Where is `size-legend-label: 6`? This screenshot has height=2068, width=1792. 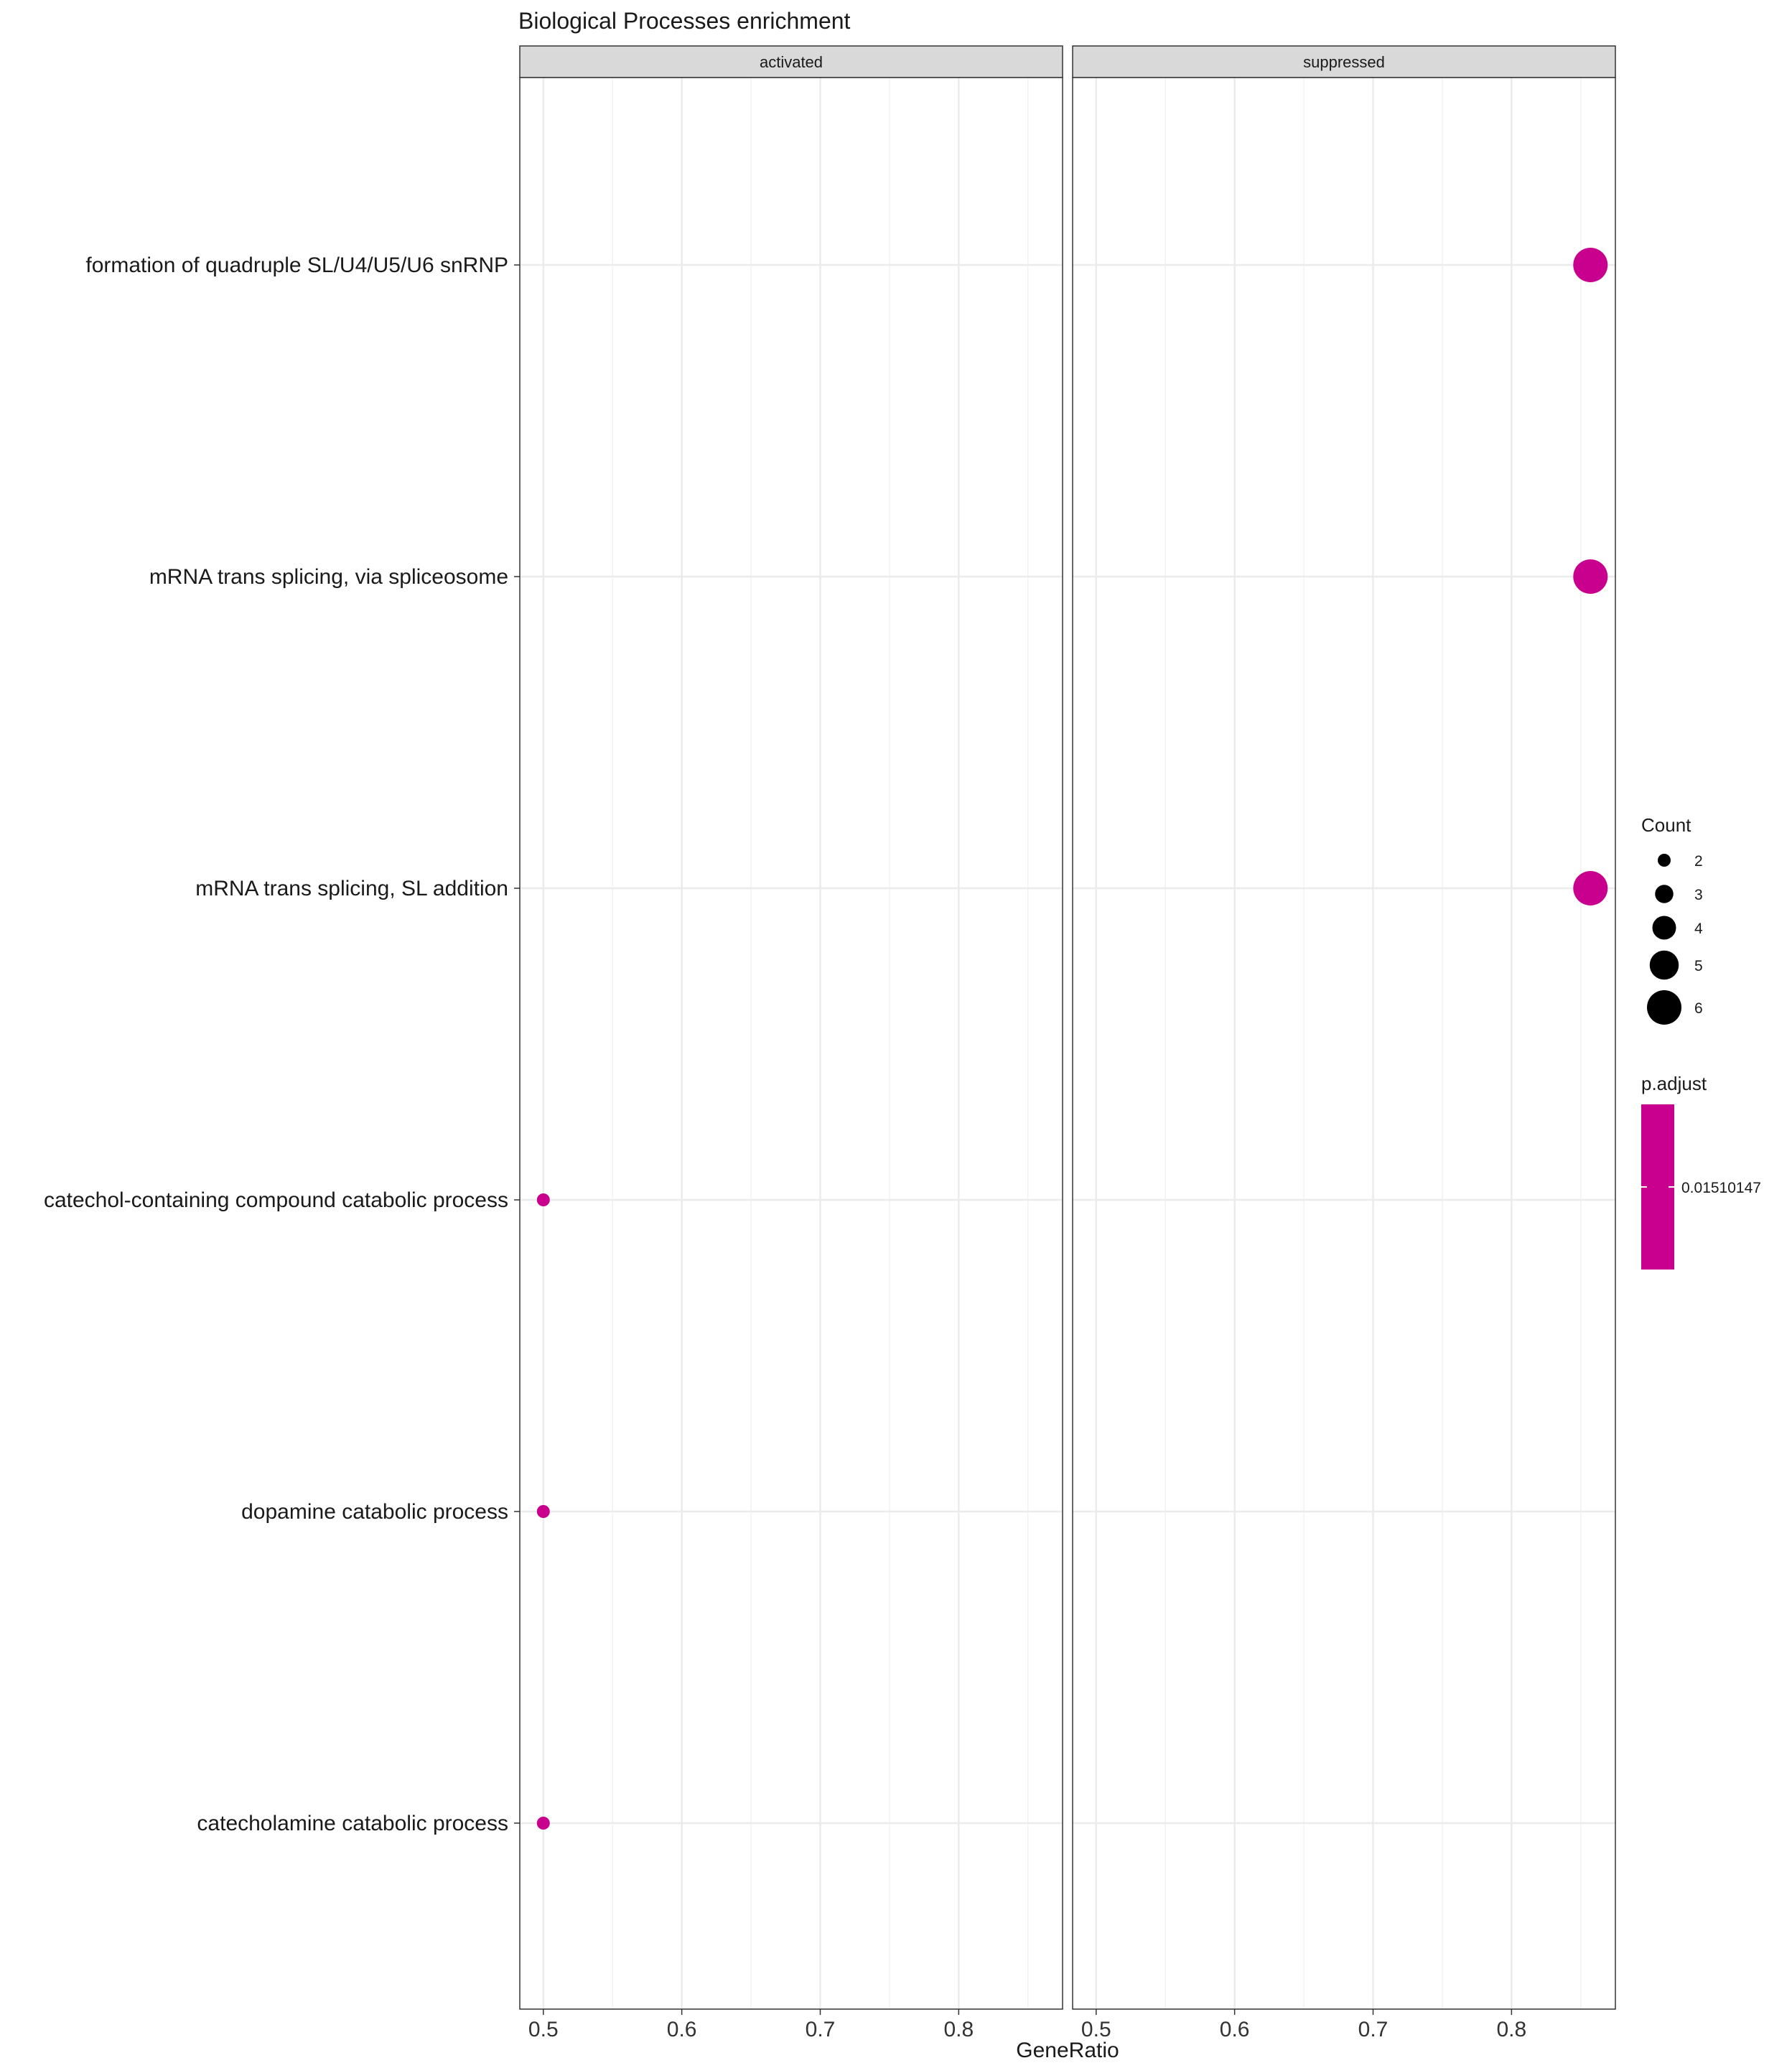 size-legend-label: 6 is located at coordinates (1698, 1008).